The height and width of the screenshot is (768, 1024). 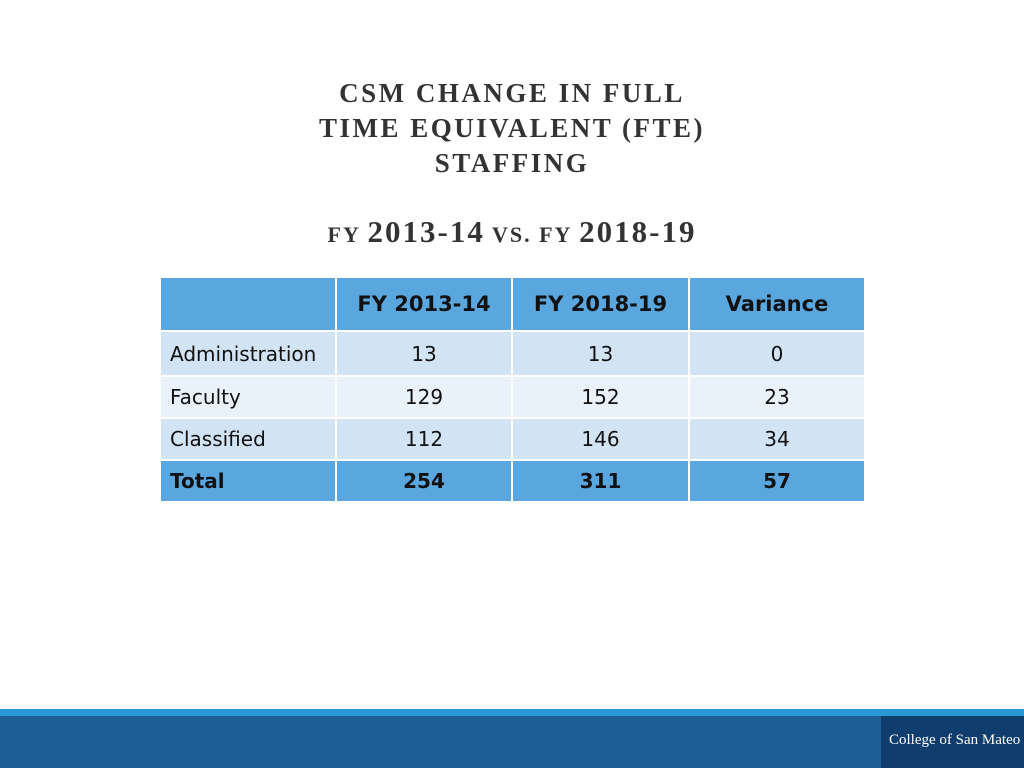 What do you see at coordinates (777, 397) in the screenshot?
I see `cell-variance: 23` at bounding box center [777, 397].